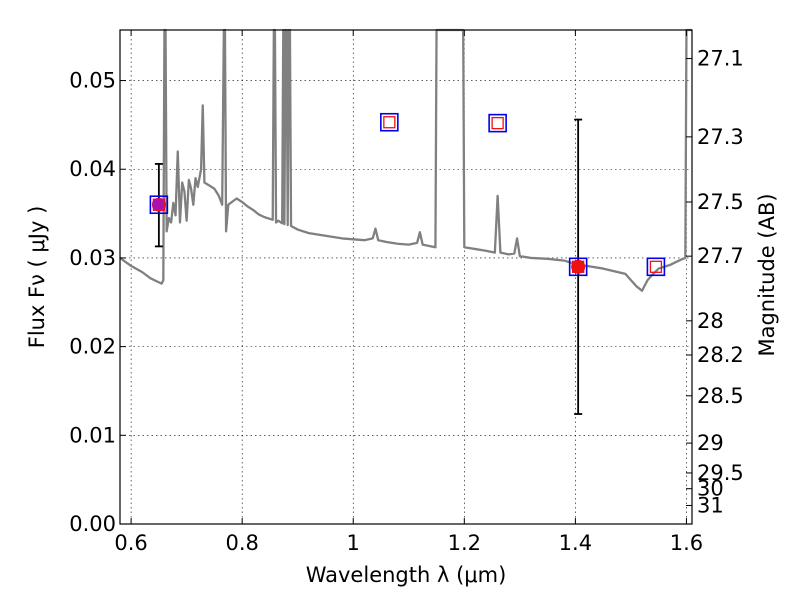 The height and width of the screenshot is (600, 800). I want to click on right-tick-label: 29.5, so click(720, 473).